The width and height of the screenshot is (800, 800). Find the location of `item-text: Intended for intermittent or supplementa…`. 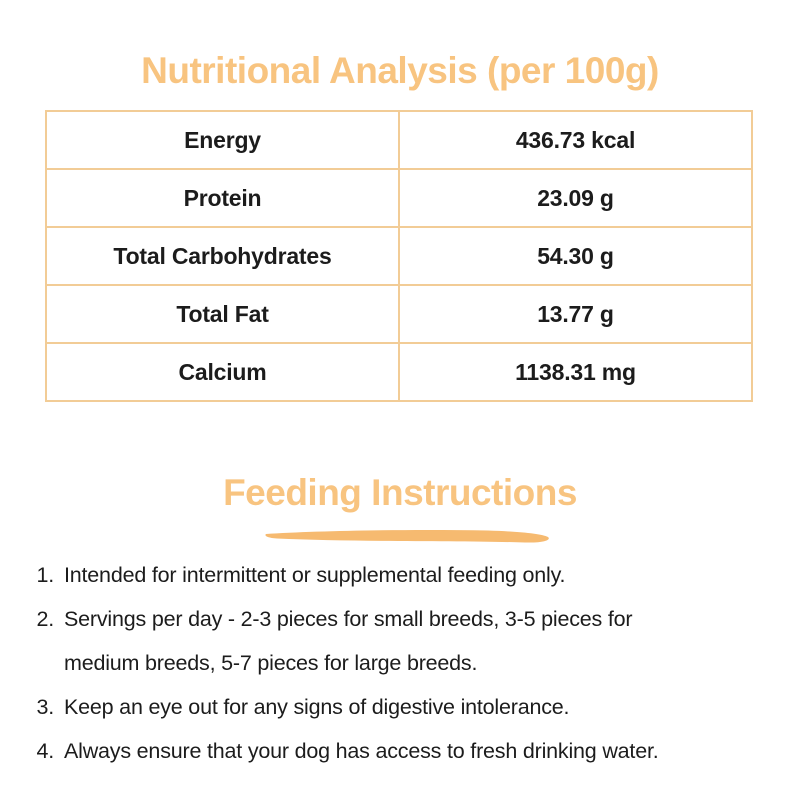

item-text: Intended for intermittent or supplementa… is located at coordinates (315, 575).